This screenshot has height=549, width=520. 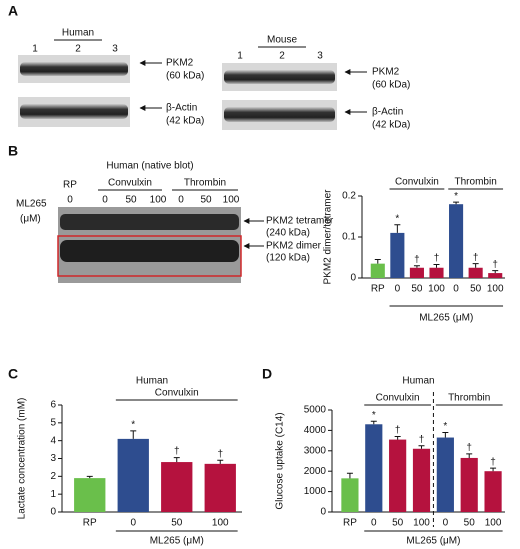 What do you see at coordinates (349, 196) in the screenshot?
I see `y-tick-label: 0.2` at bounding box center [349, 196].